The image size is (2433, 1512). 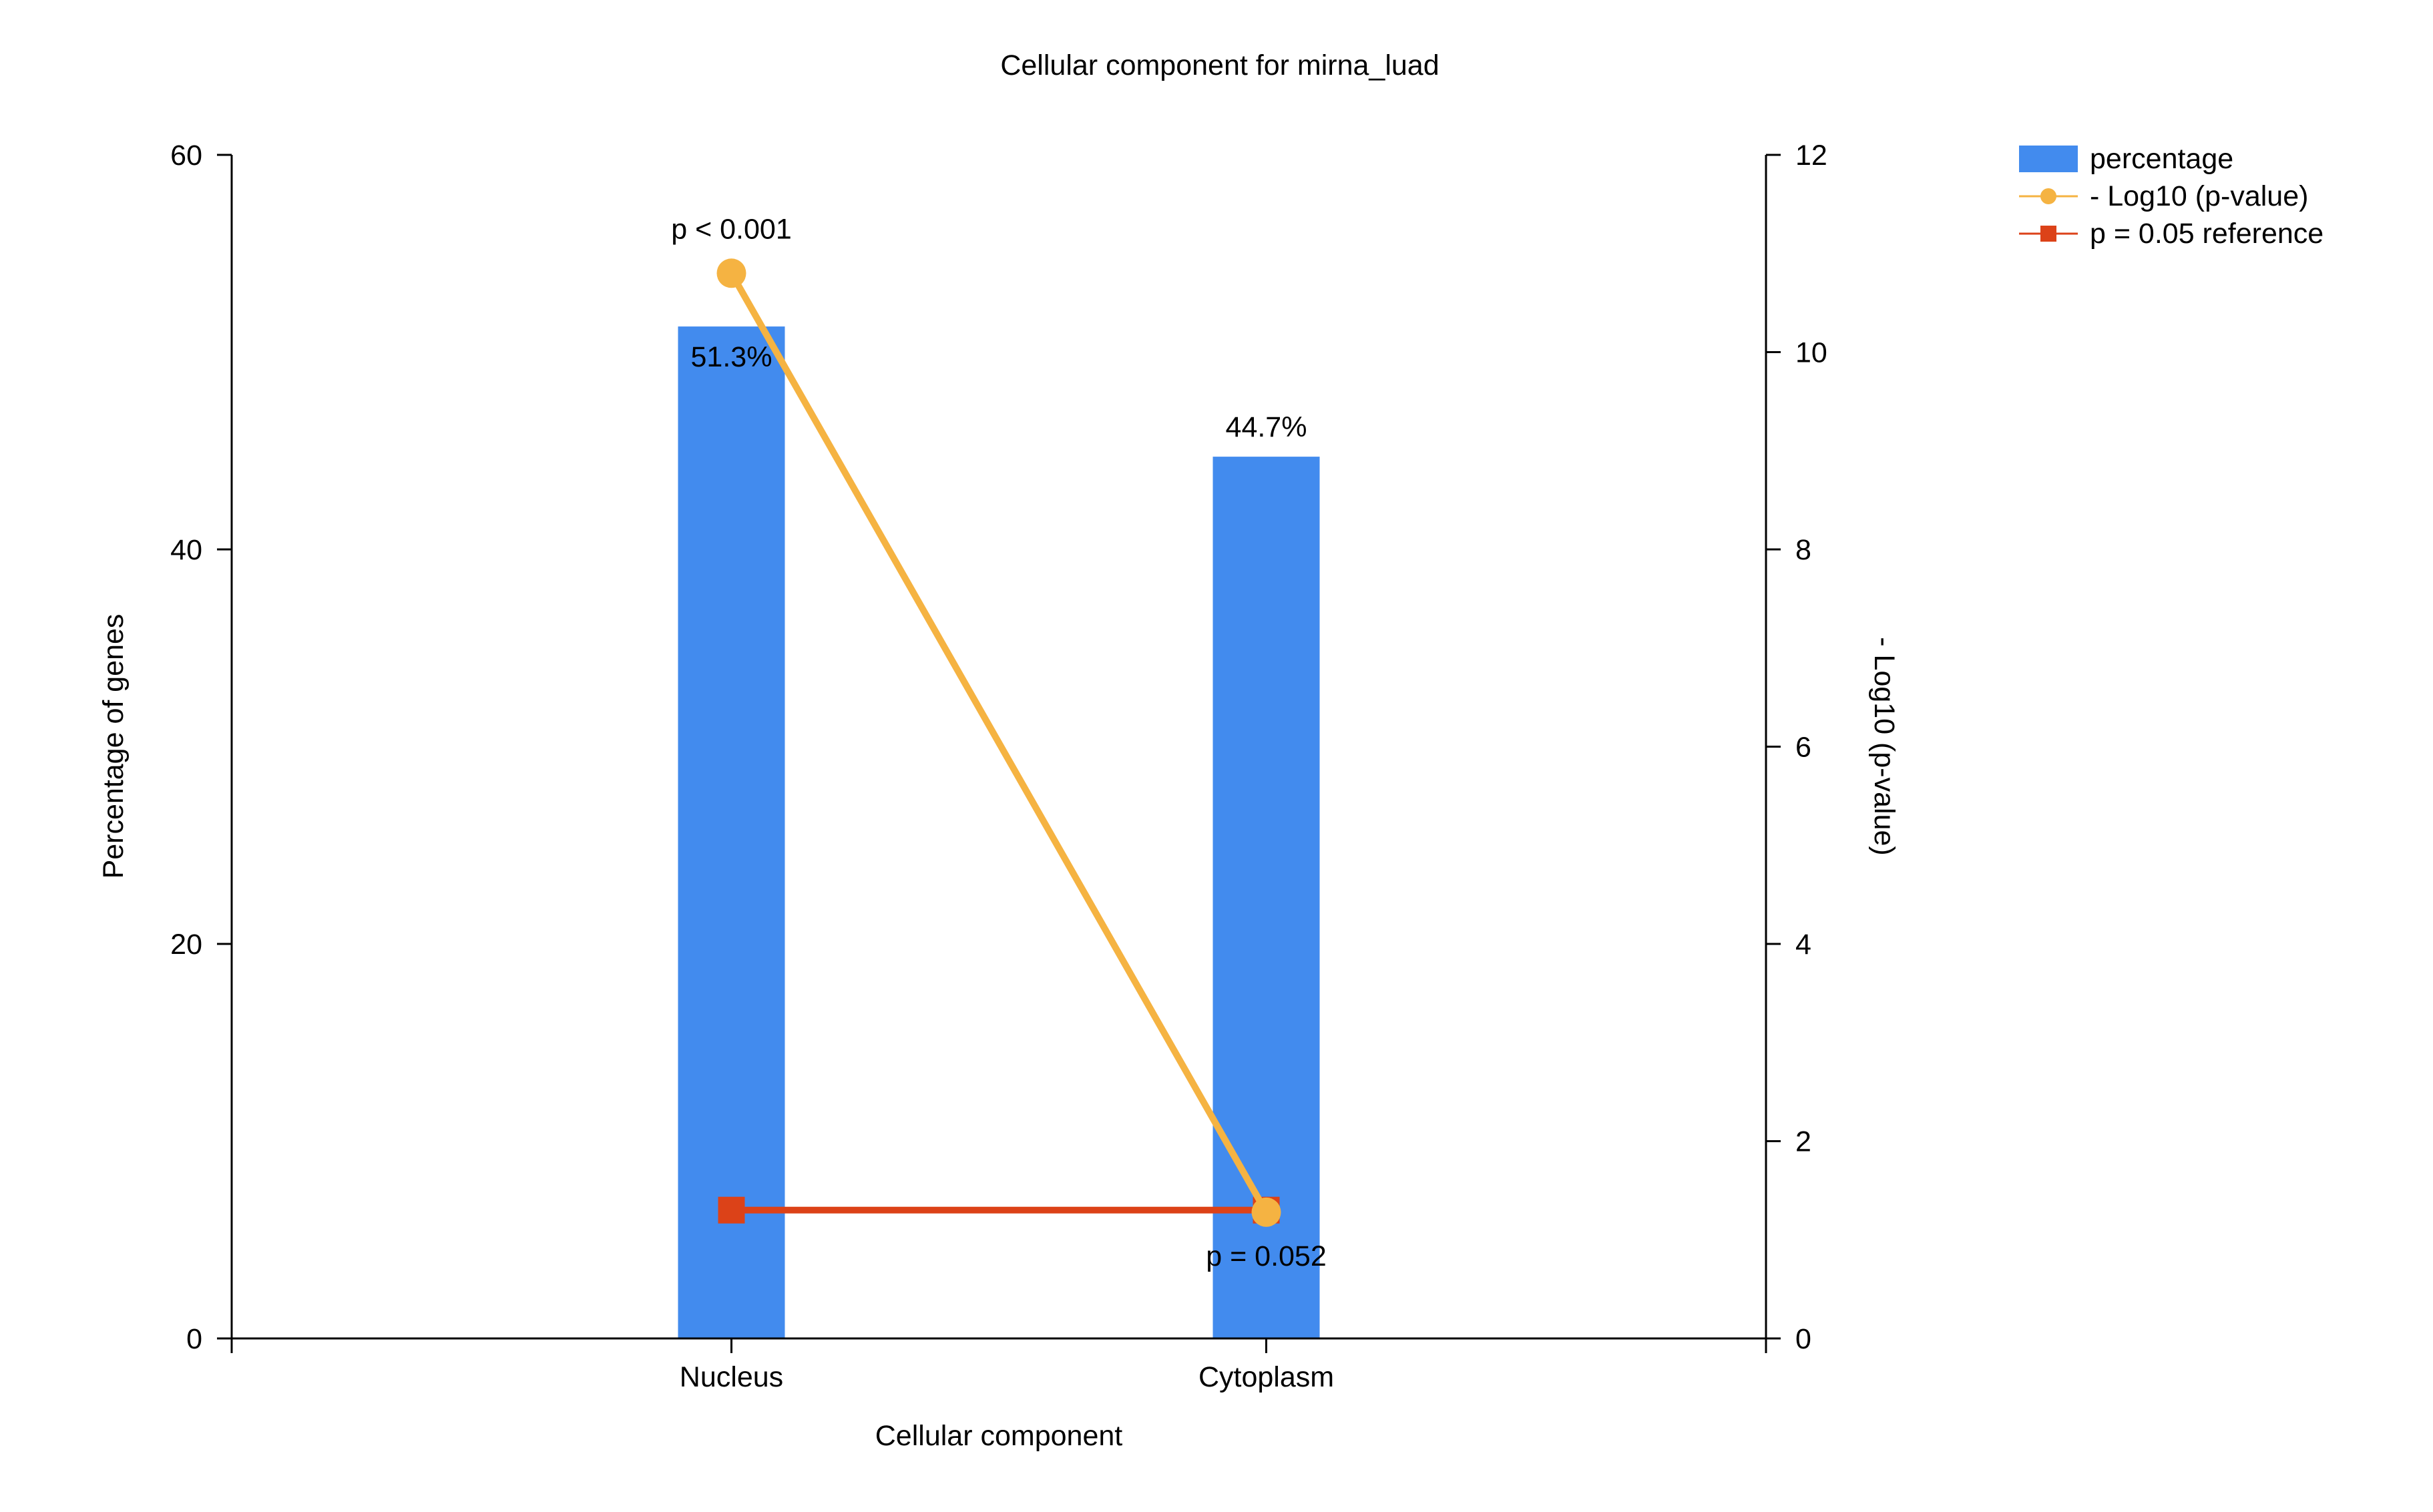 I want to click on pvalue-label-cytoplasm: p = 0.052, so click(x=1266, y=1256).